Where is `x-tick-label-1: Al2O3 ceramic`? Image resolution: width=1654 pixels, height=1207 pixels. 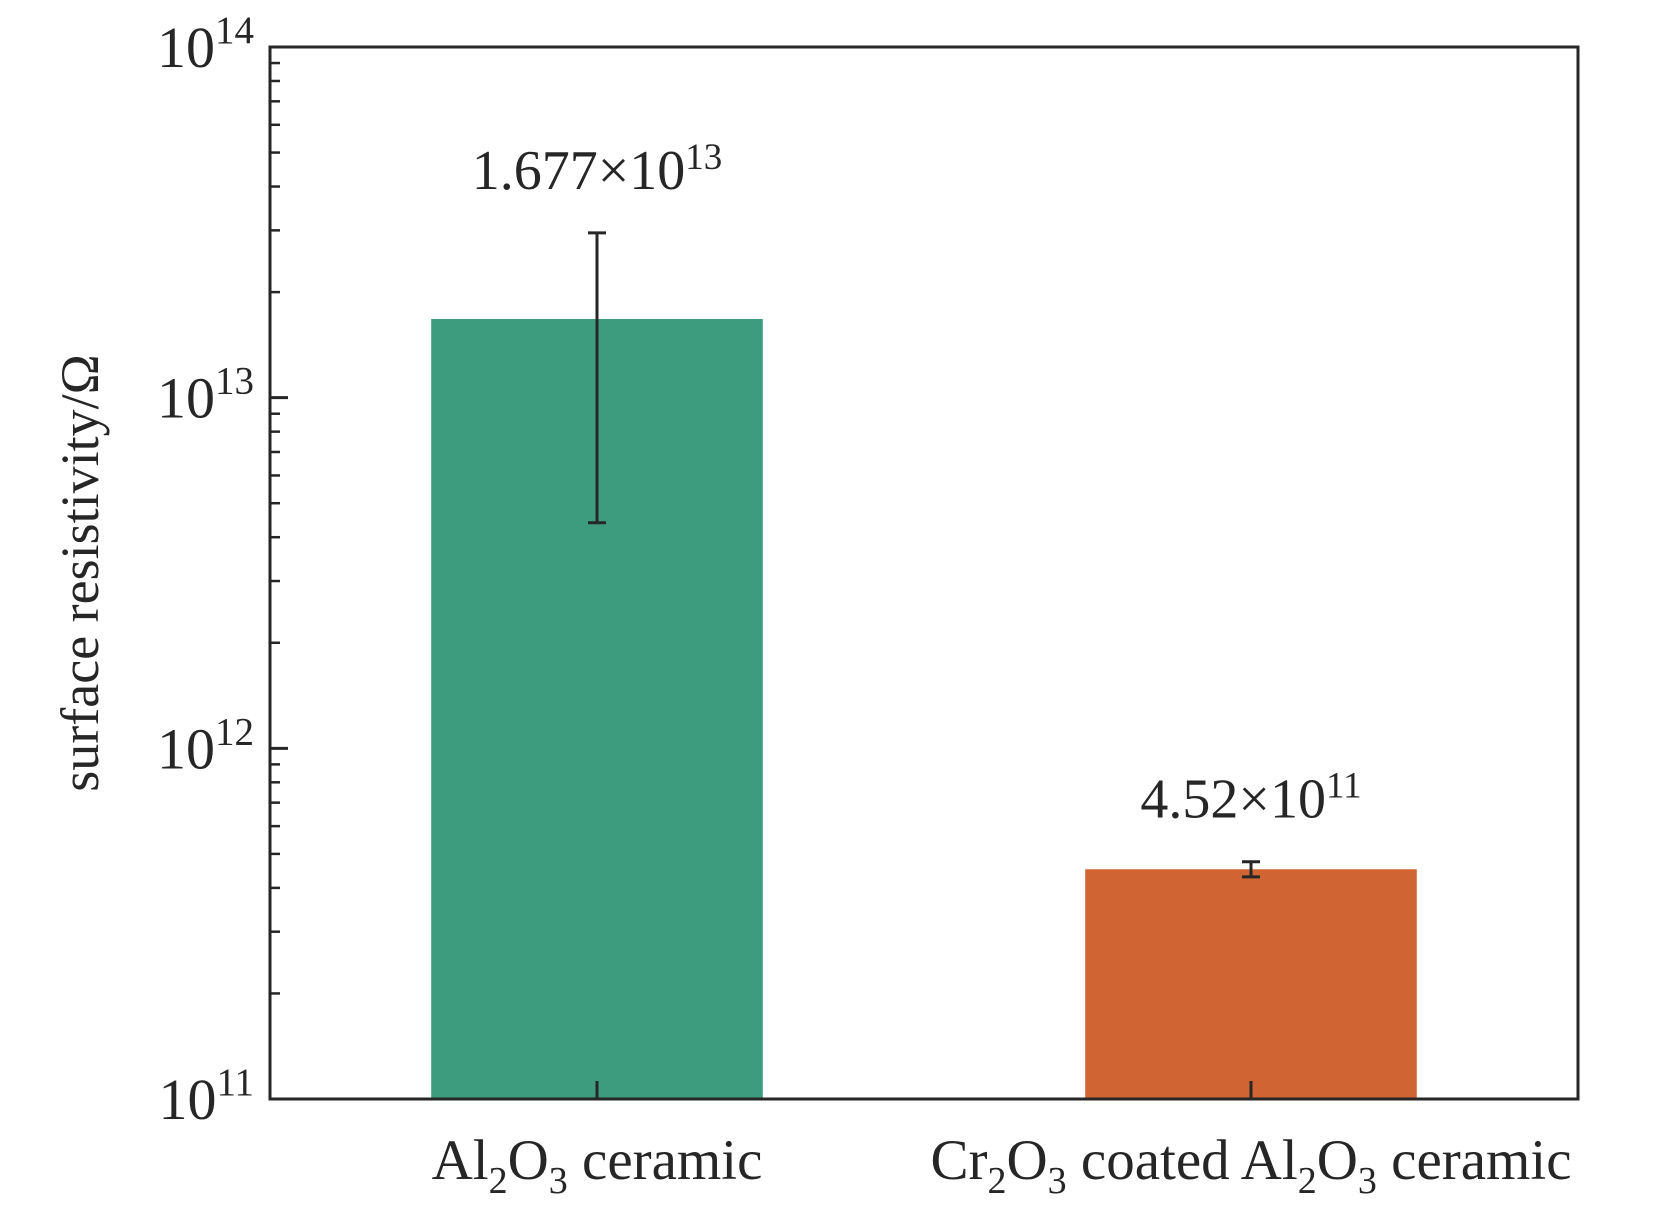
x-tick-label-1: Al2O3 ceramic is located at coordinates (597, 1165).